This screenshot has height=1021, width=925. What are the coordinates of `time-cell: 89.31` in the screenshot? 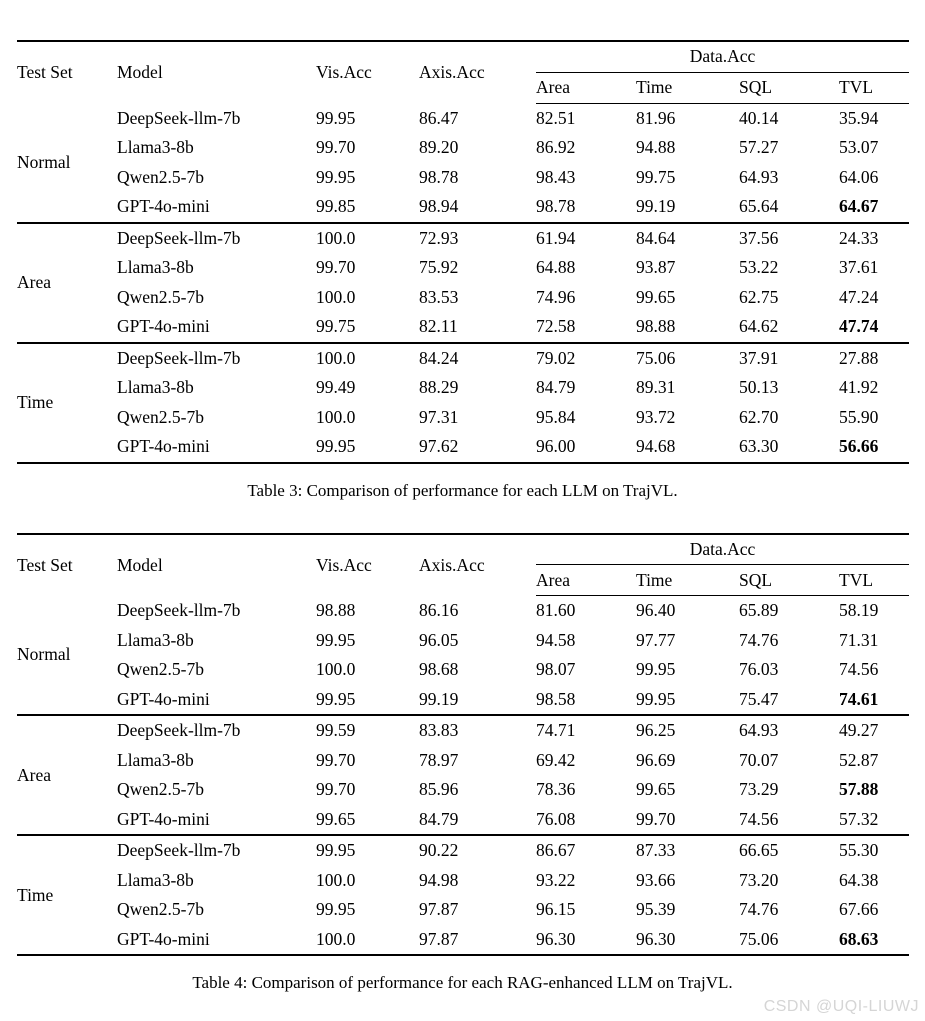 It's located at (656, 387).